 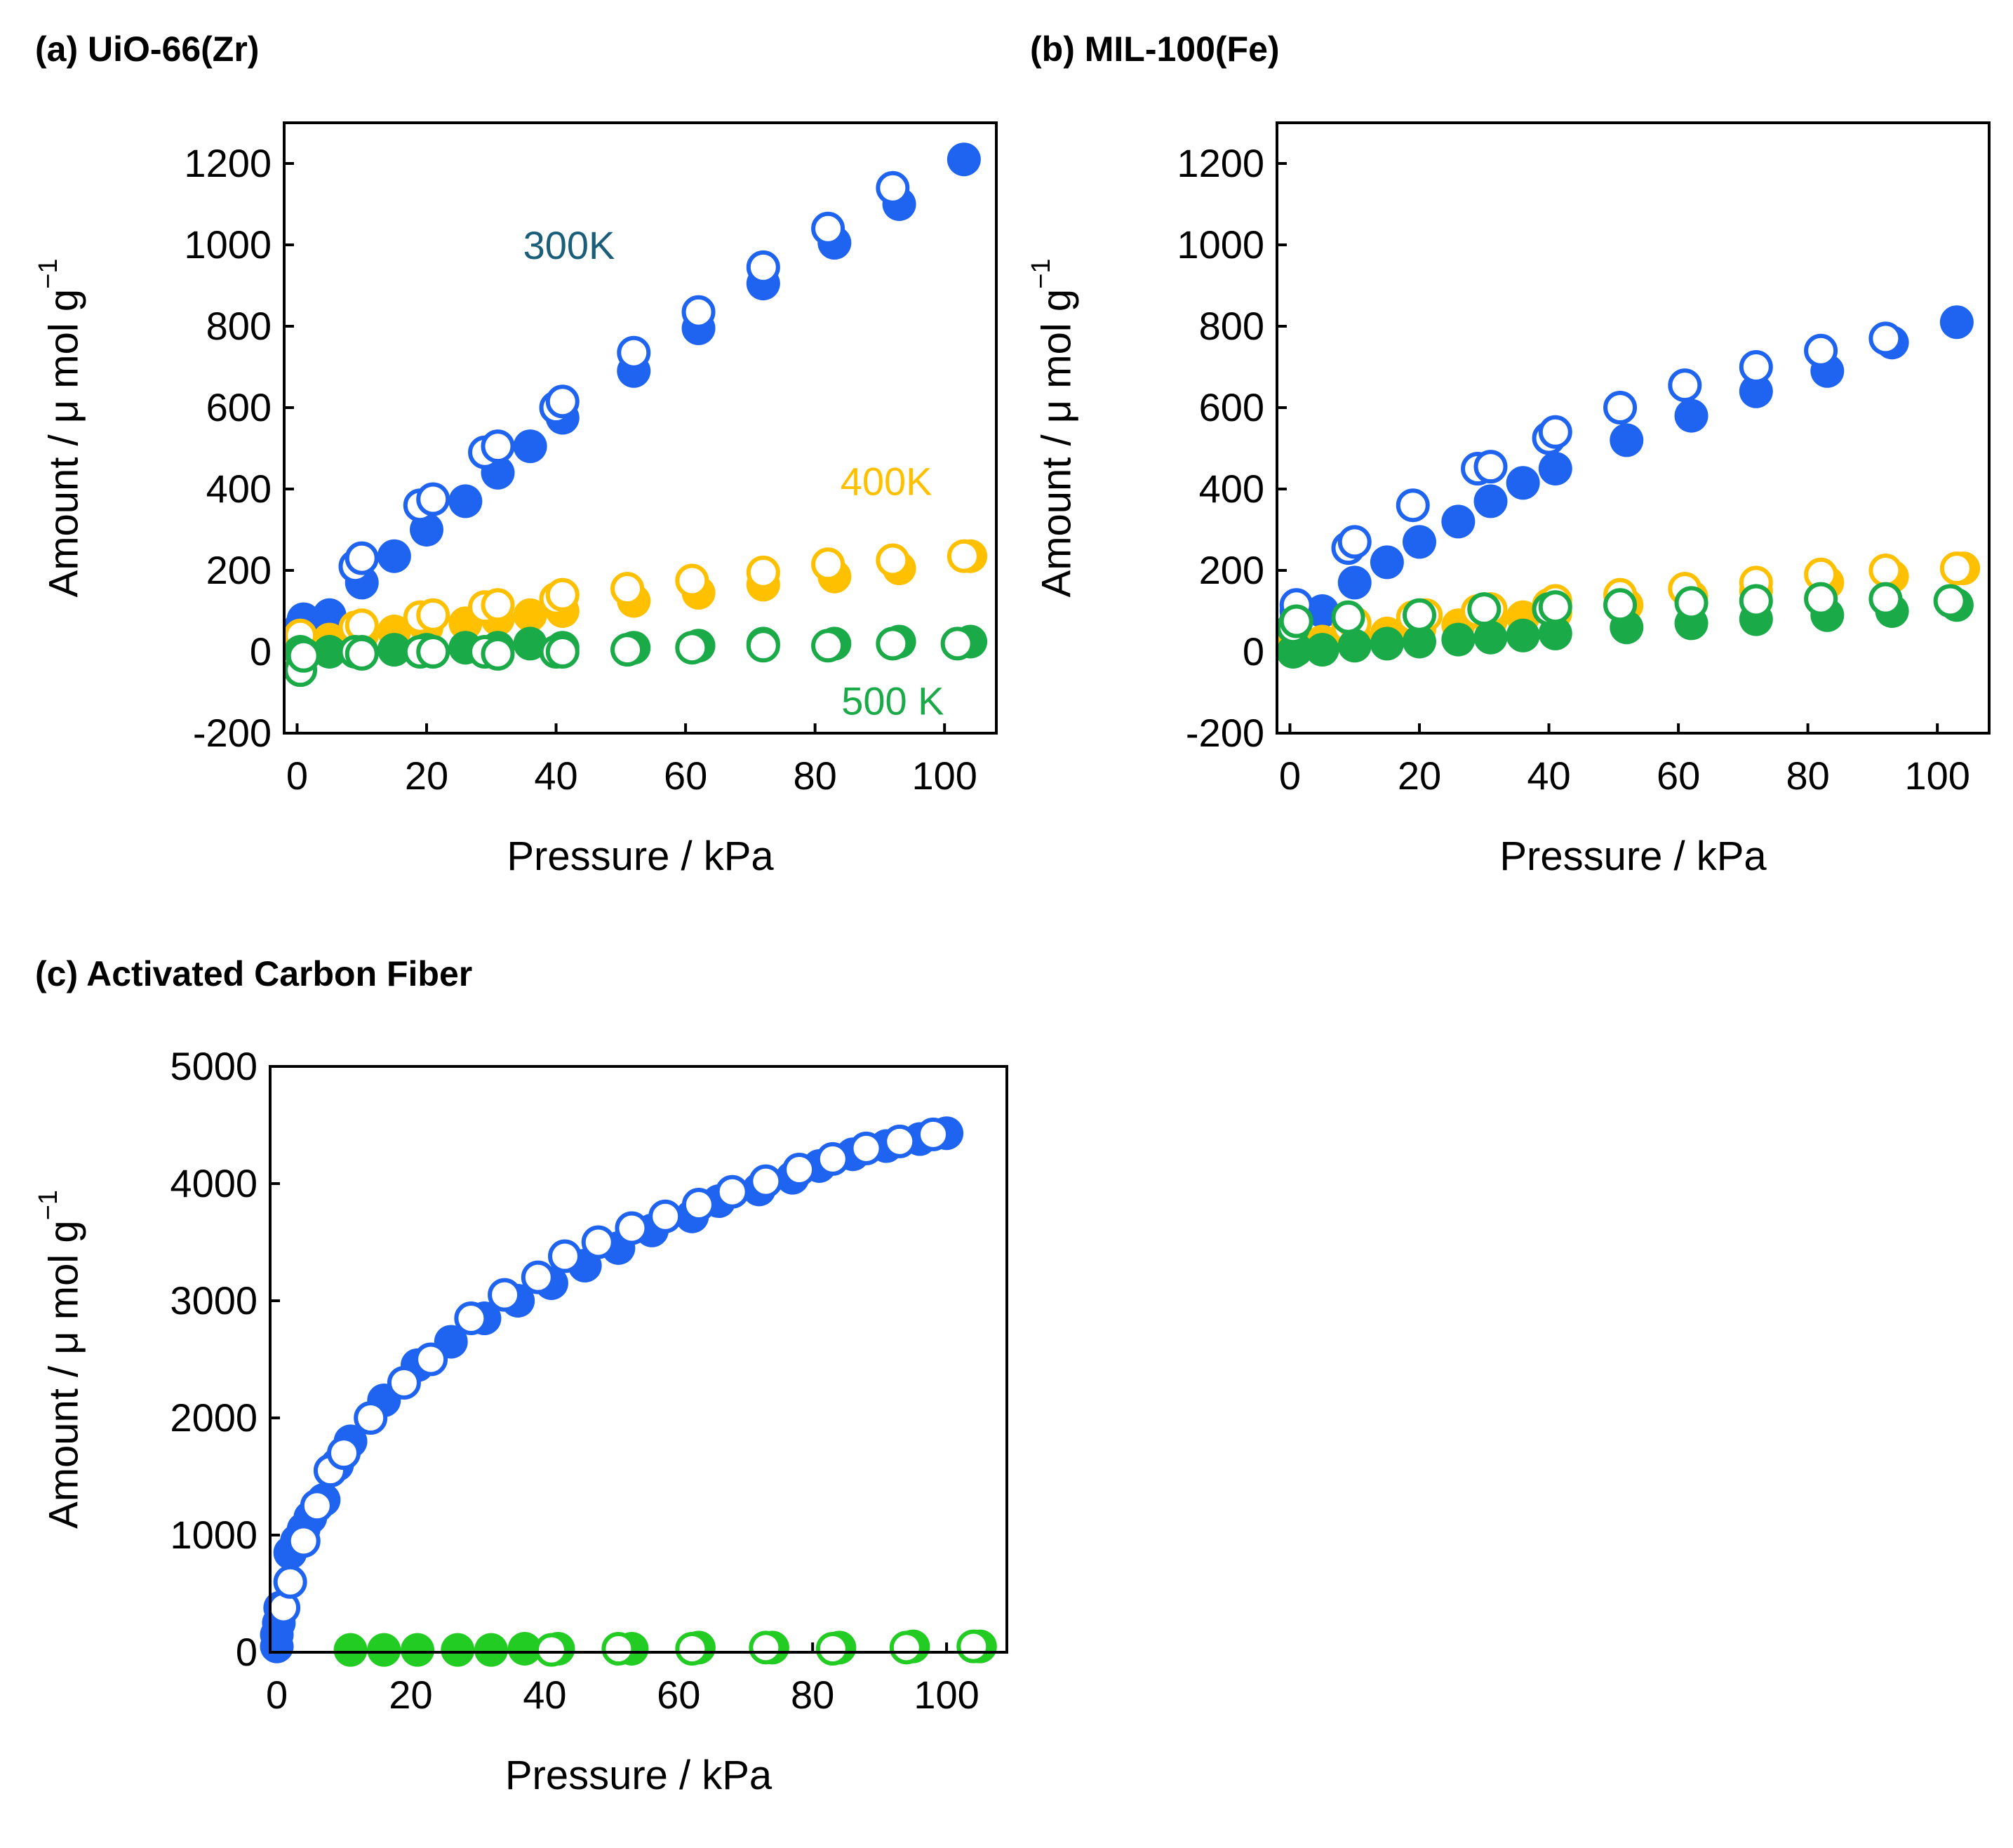 What do you see at coordinates (1232, 570) in the screenshot?
I see `y-tick-label: 200` at bounding box center [1232, 570].